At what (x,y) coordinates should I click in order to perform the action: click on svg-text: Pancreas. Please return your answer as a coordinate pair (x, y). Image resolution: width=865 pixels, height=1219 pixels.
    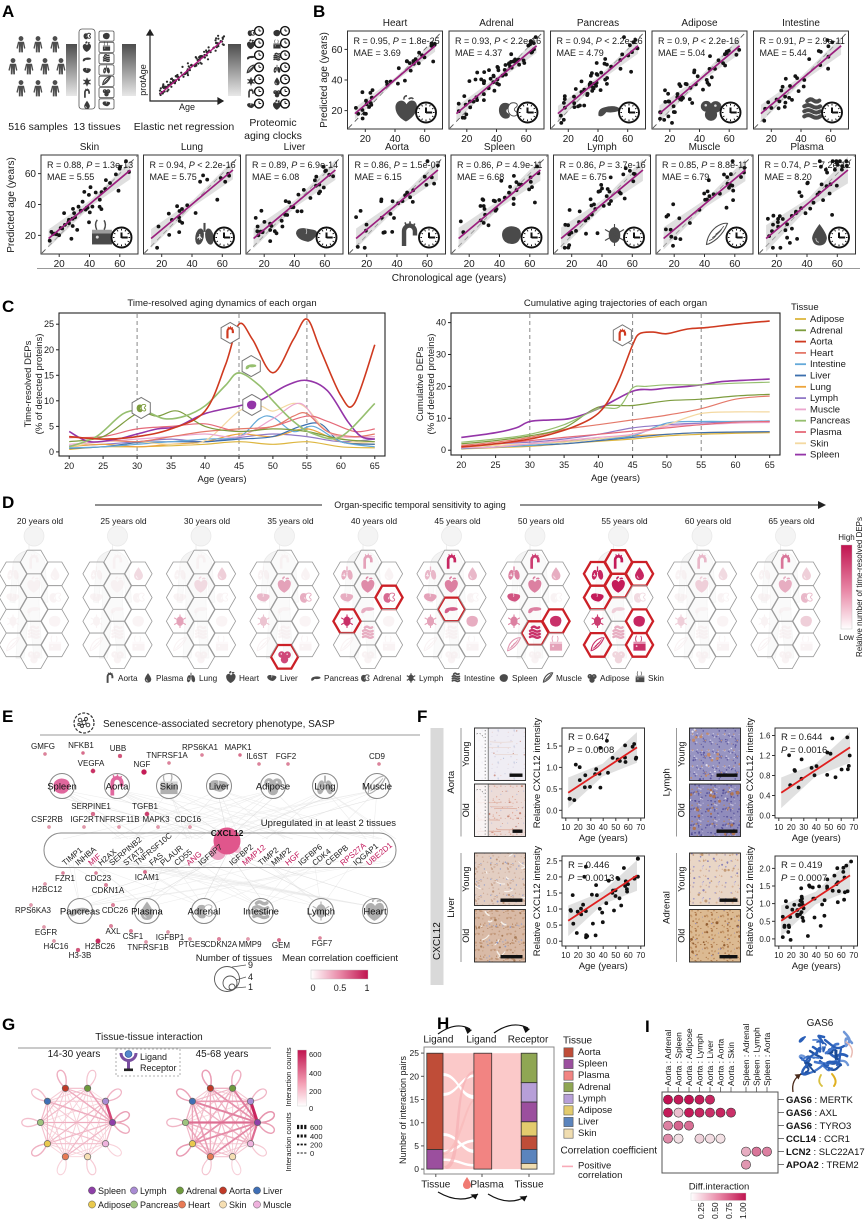
    Looking at the image, I should click on (830, 421).